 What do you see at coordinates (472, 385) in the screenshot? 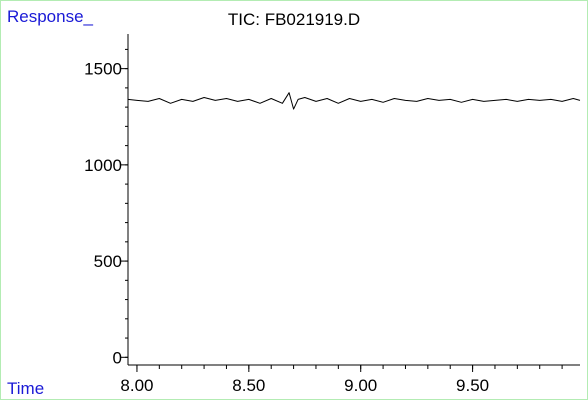
I see `x-tick-label: 9.50` at bounding box center [472, 385].